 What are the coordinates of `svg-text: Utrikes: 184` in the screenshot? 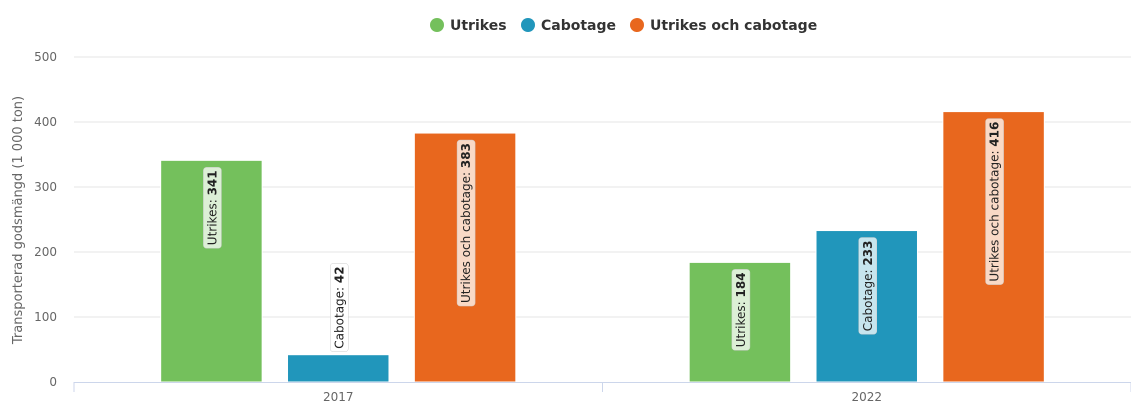 It's located at (740, 309).